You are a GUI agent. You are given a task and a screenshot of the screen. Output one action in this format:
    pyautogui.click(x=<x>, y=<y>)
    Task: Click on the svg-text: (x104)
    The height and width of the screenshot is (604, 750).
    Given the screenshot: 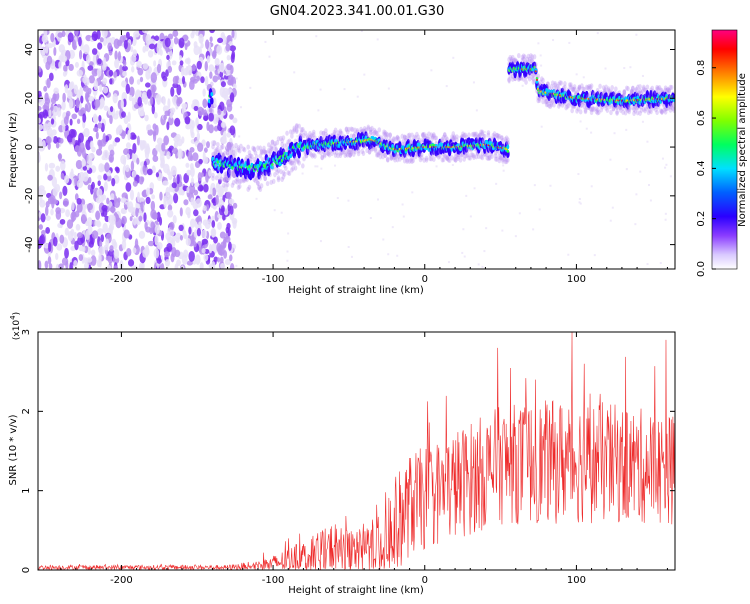 What is the action you would take?
    pyautogui.click(x=15, y=326)
    